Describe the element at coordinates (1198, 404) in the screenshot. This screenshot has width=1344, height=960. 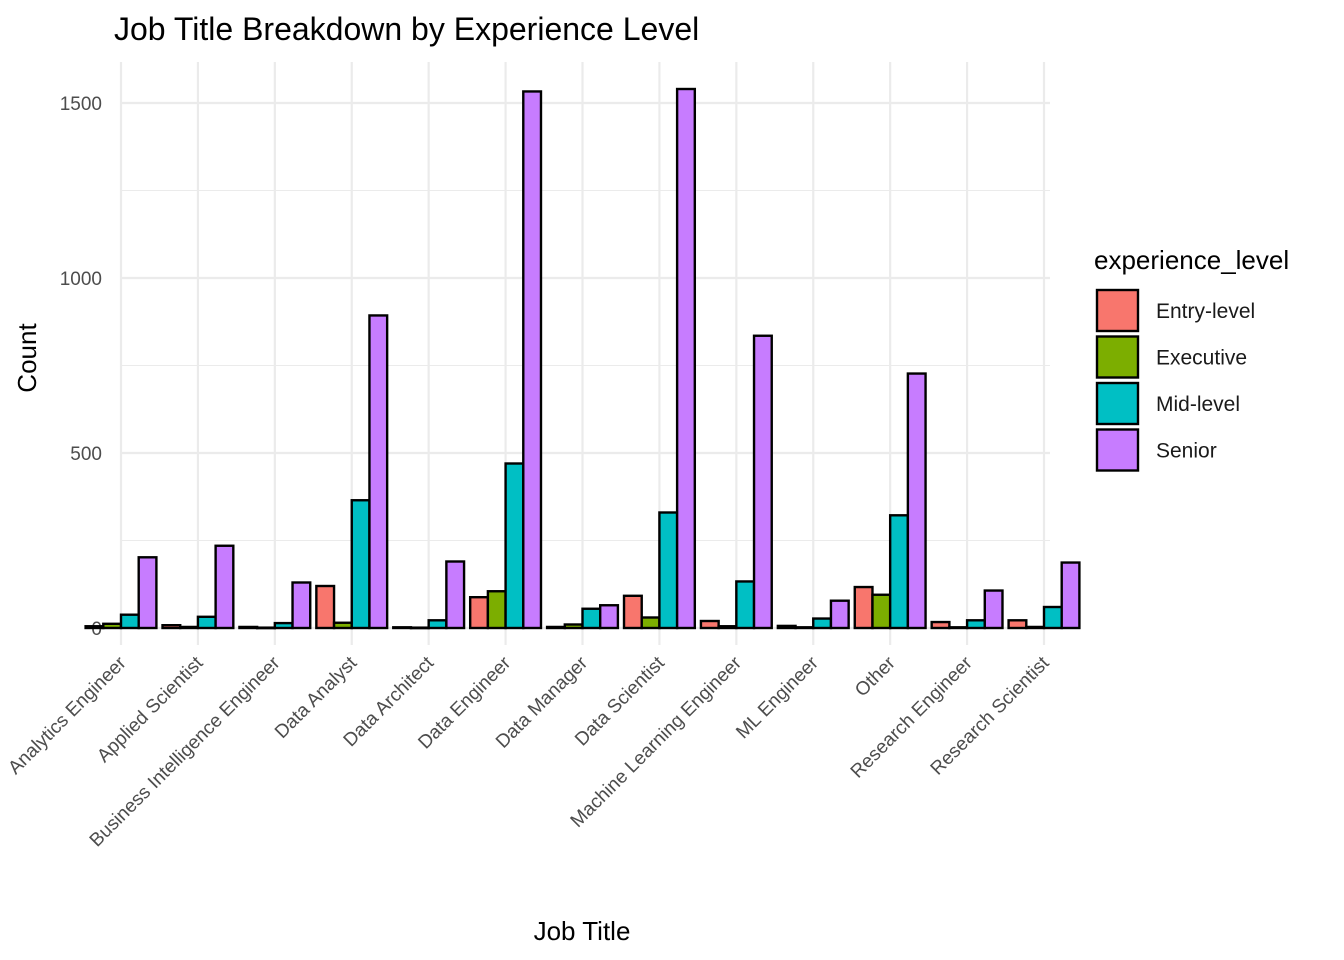
I see `legend-label: Mid-level` at that location.